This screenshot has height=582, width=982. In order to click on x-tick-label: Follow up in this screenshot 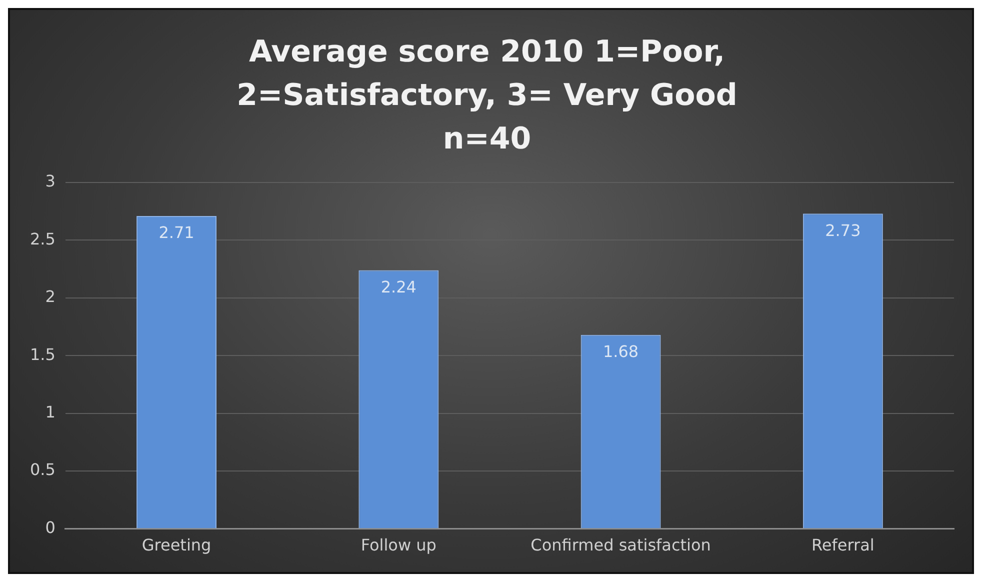, I will do `click(398, 545)`.